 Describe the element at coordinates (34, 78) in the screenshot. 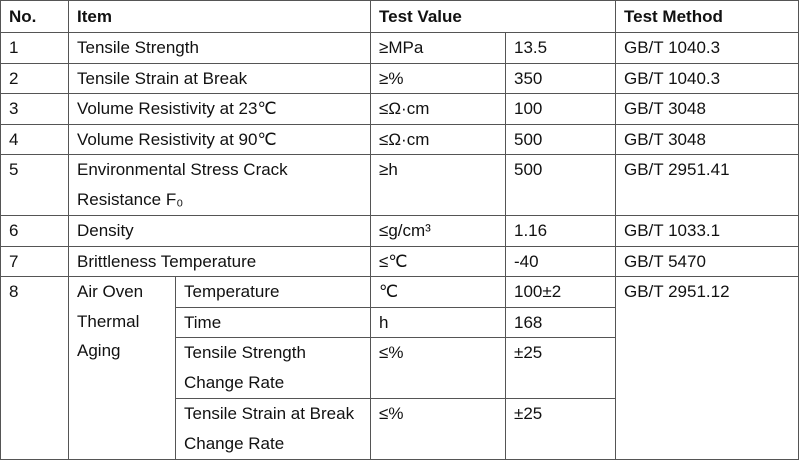

I see `row-number: 2` at that location.